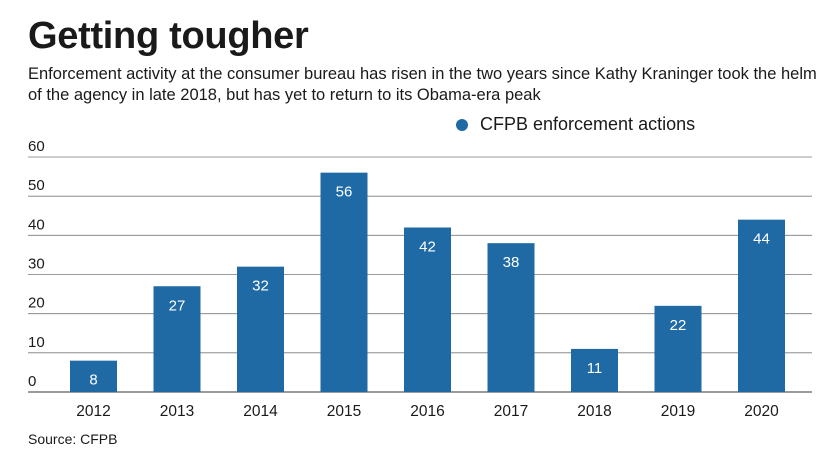  Describe the element at coordinates (761, 411) in the screenshot. I see `x-tick-label: 2020` at that location.